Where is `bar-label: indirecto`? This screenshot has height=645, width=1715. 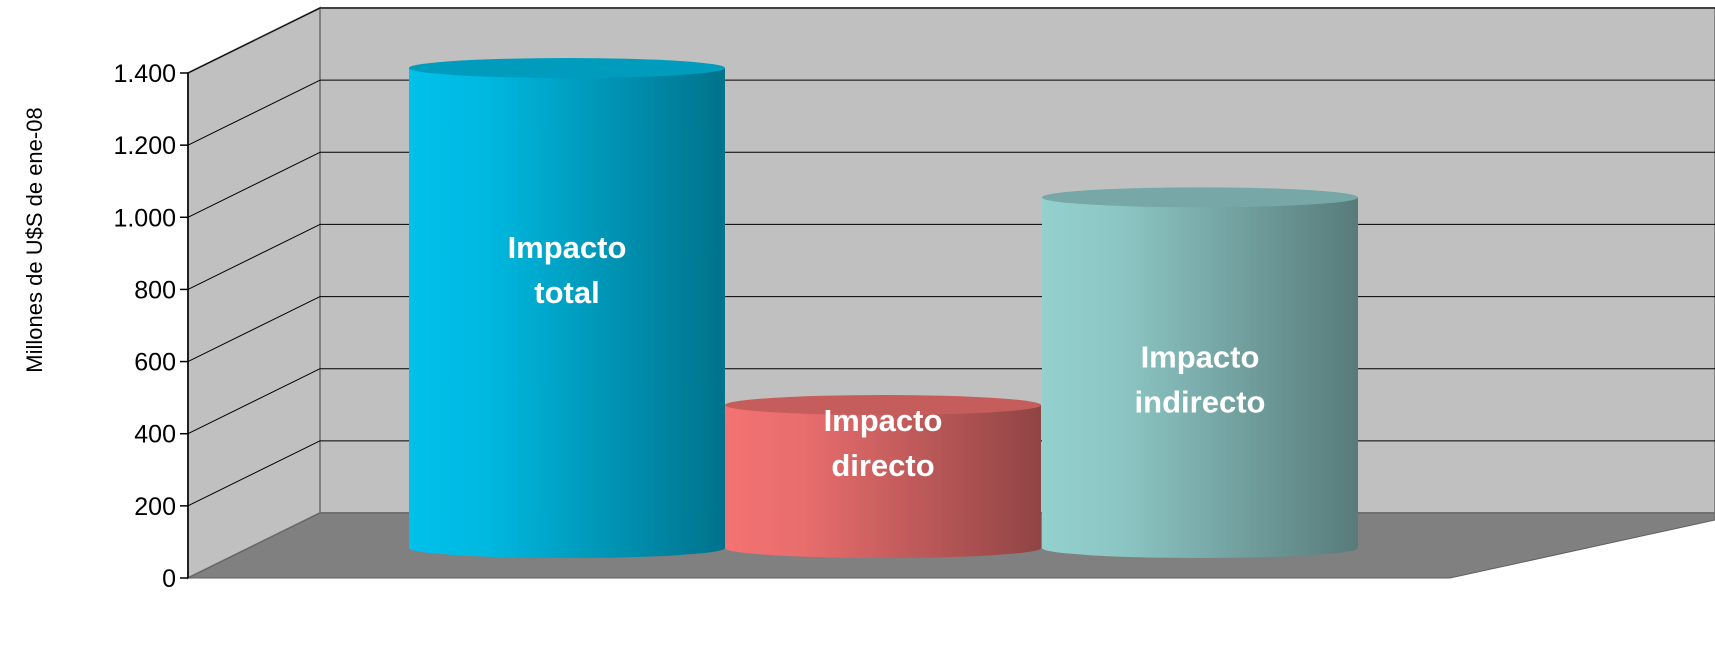
bar-label: indirecto is located at coordinates (1200, 401).